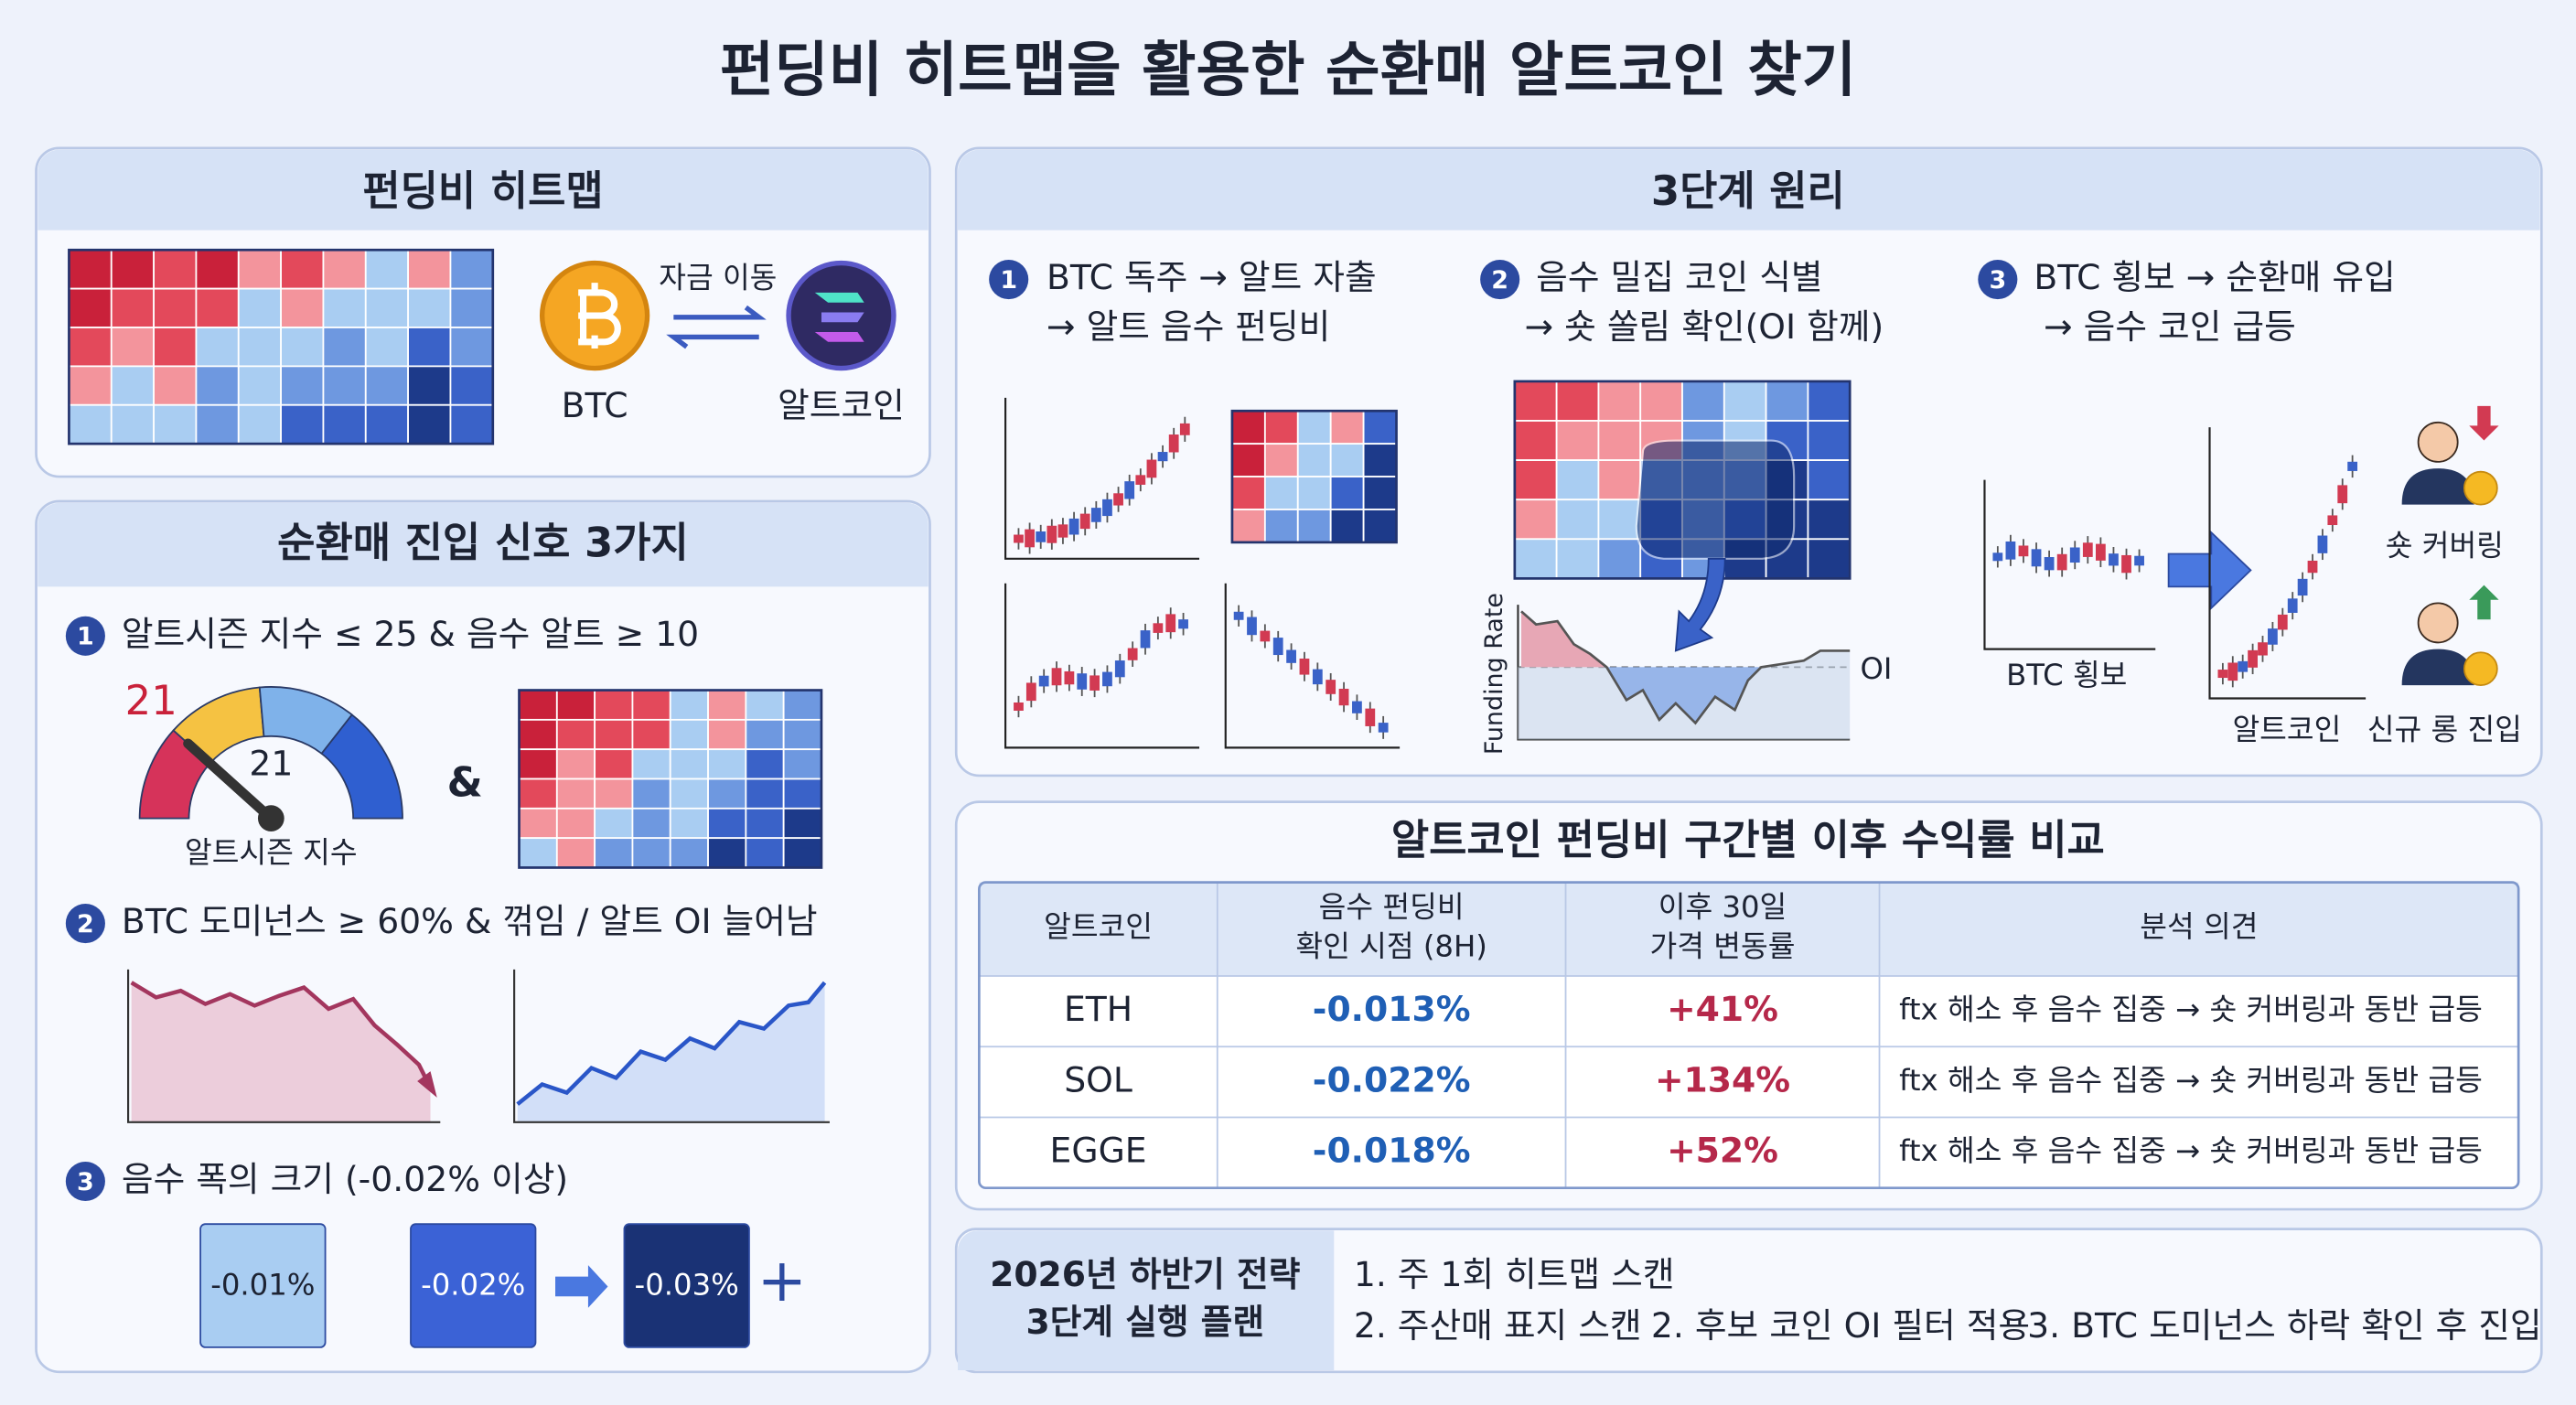 This screenshot has width=2576, height=1405. I want to click on coin, so click(2481, 669).